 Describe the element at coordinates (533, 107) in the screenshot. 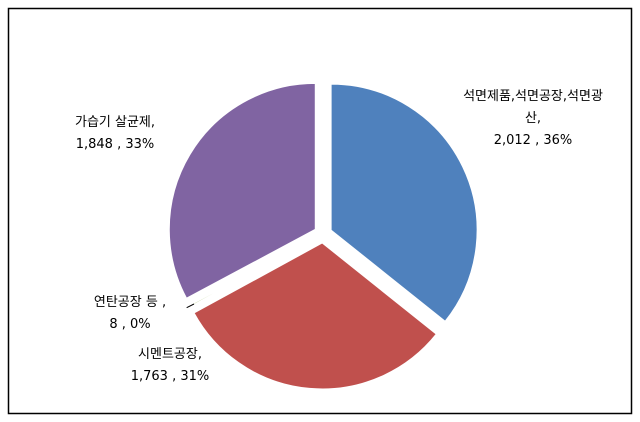

I see `slice-category: 석면제품,석면공장,석면광산,` at that location.